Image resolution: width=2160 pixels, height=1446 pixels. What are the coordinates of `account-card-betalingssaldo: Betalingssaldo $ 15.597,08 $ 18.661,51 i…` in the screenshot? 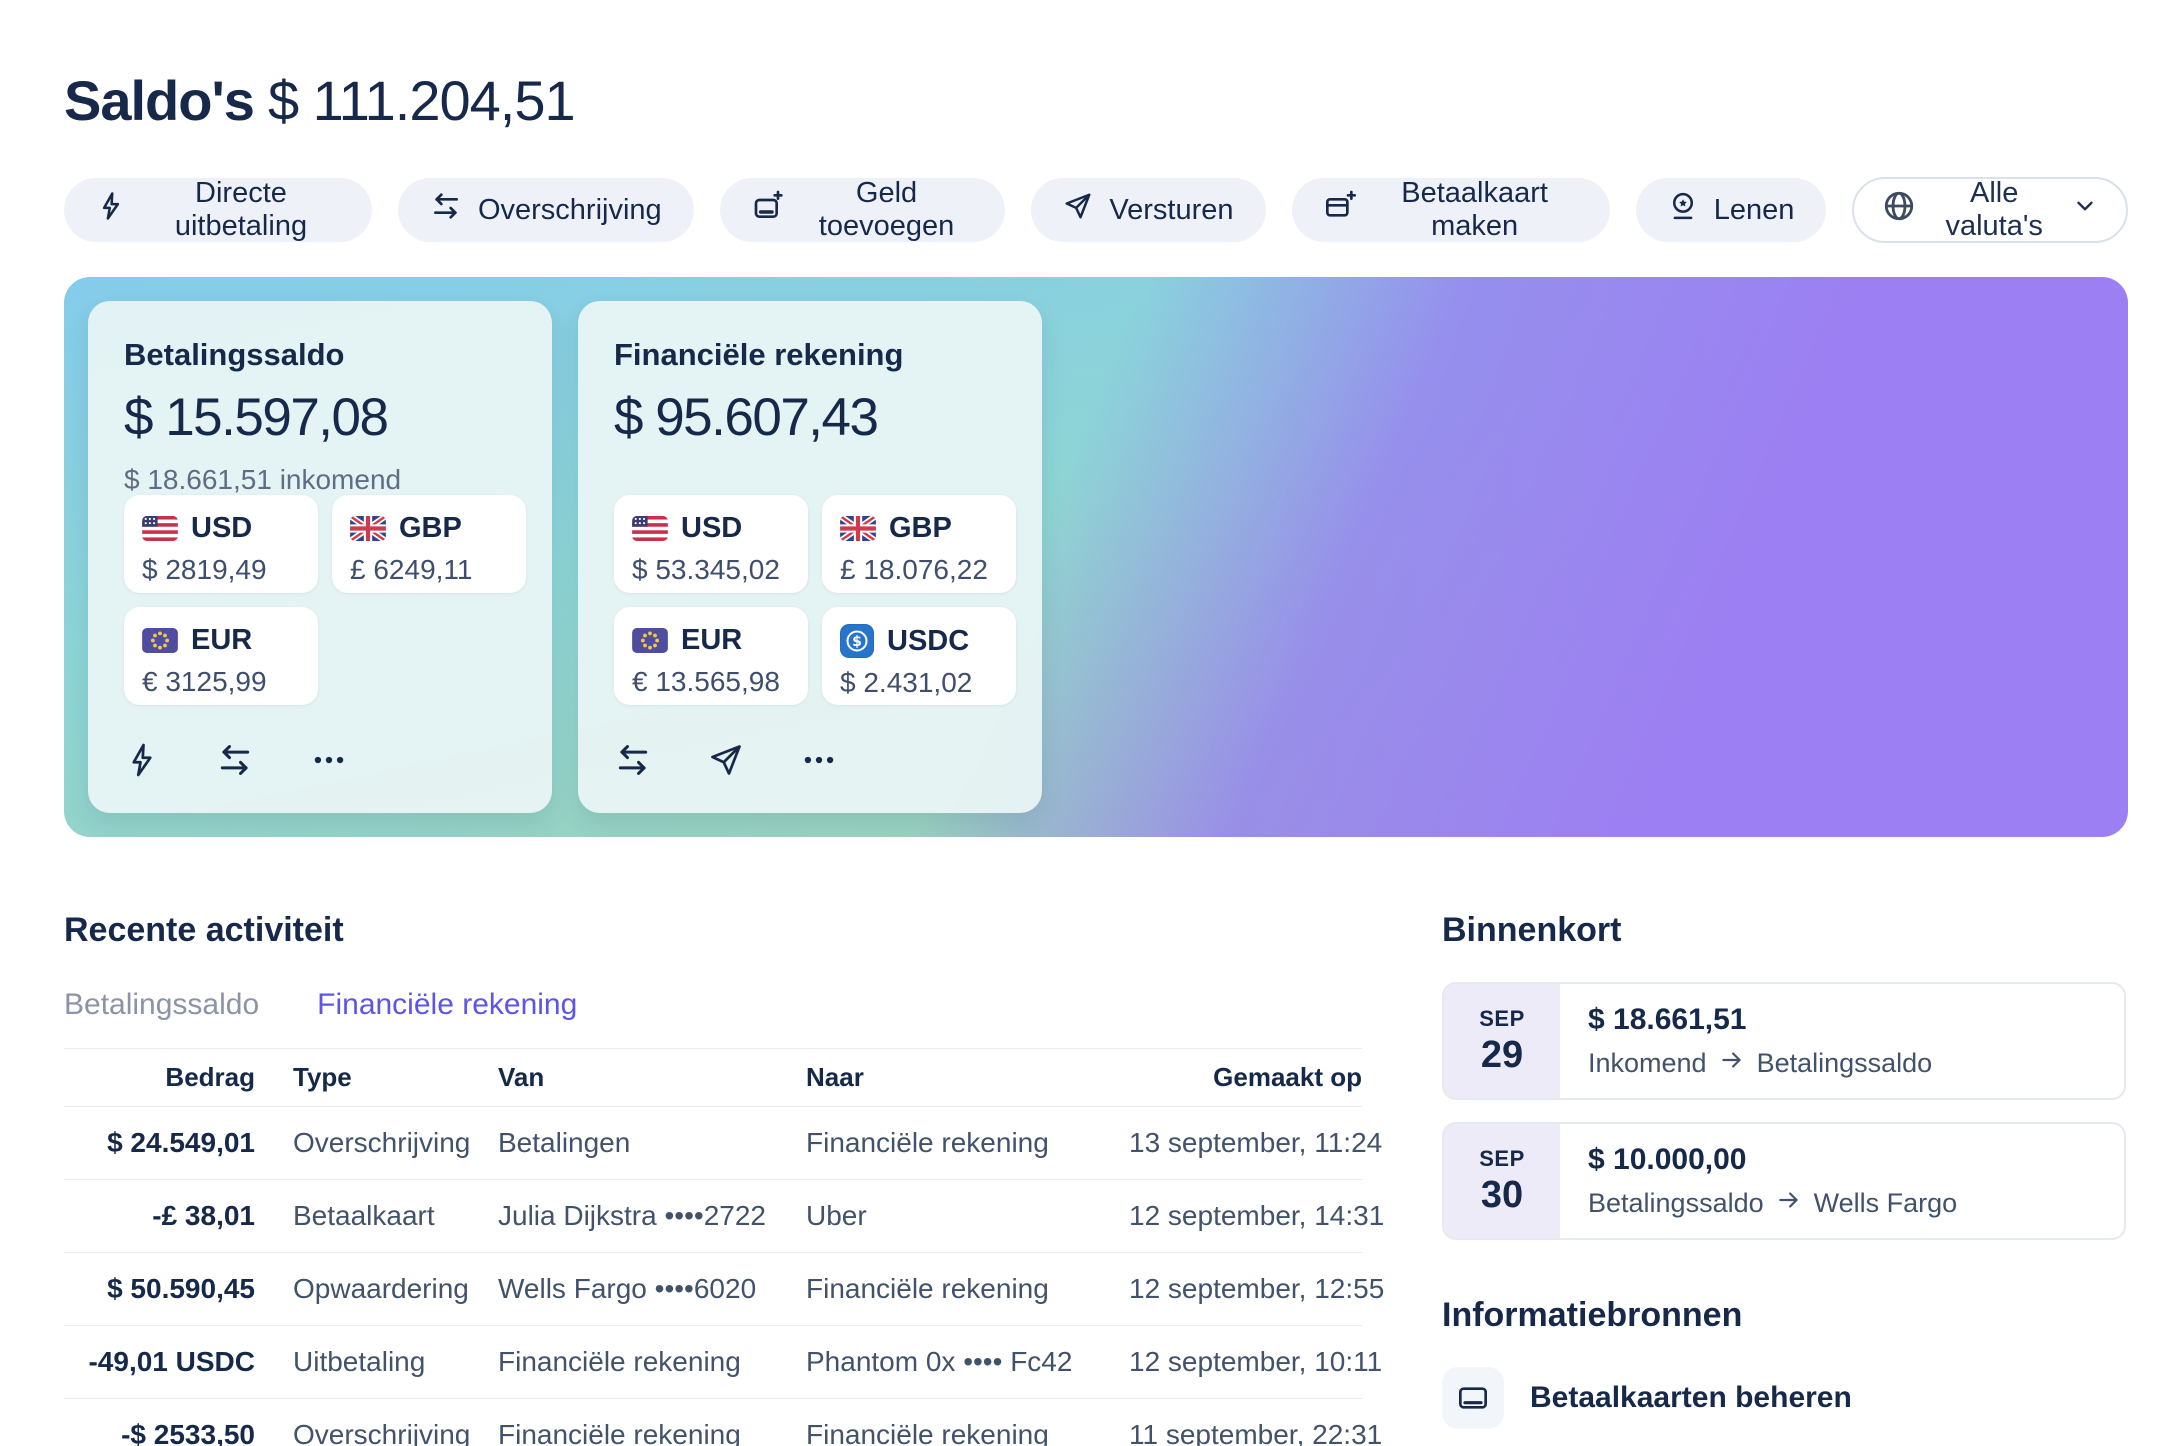 It's located at (320, 557).